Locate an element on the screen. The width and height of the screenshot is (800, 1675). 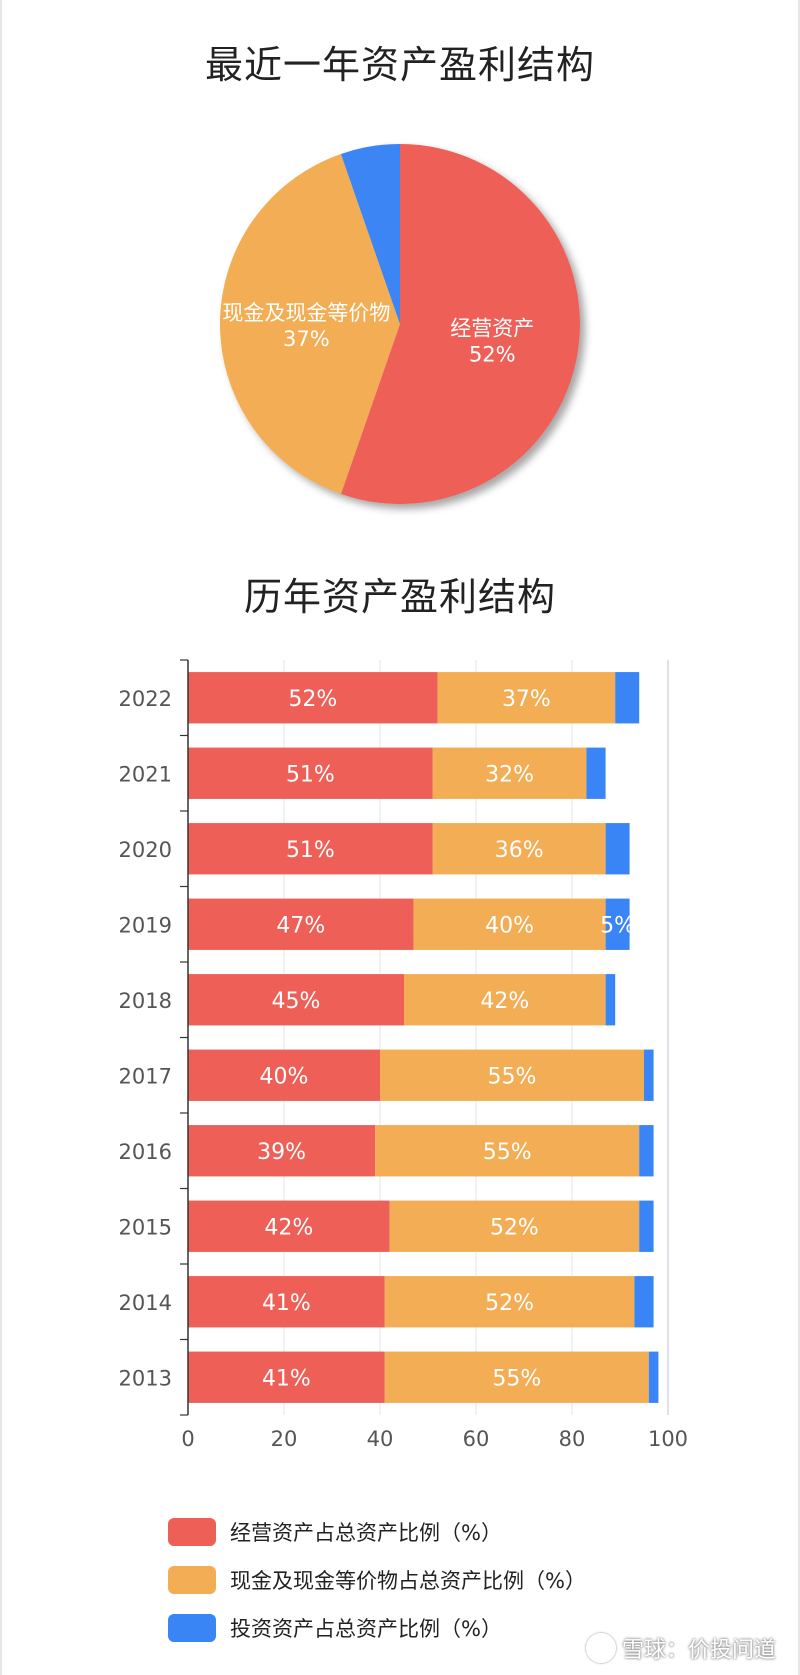
legend-item-cash: 现金及现金等价物占总资产比例（%） is located at coordinates (377, 1580).